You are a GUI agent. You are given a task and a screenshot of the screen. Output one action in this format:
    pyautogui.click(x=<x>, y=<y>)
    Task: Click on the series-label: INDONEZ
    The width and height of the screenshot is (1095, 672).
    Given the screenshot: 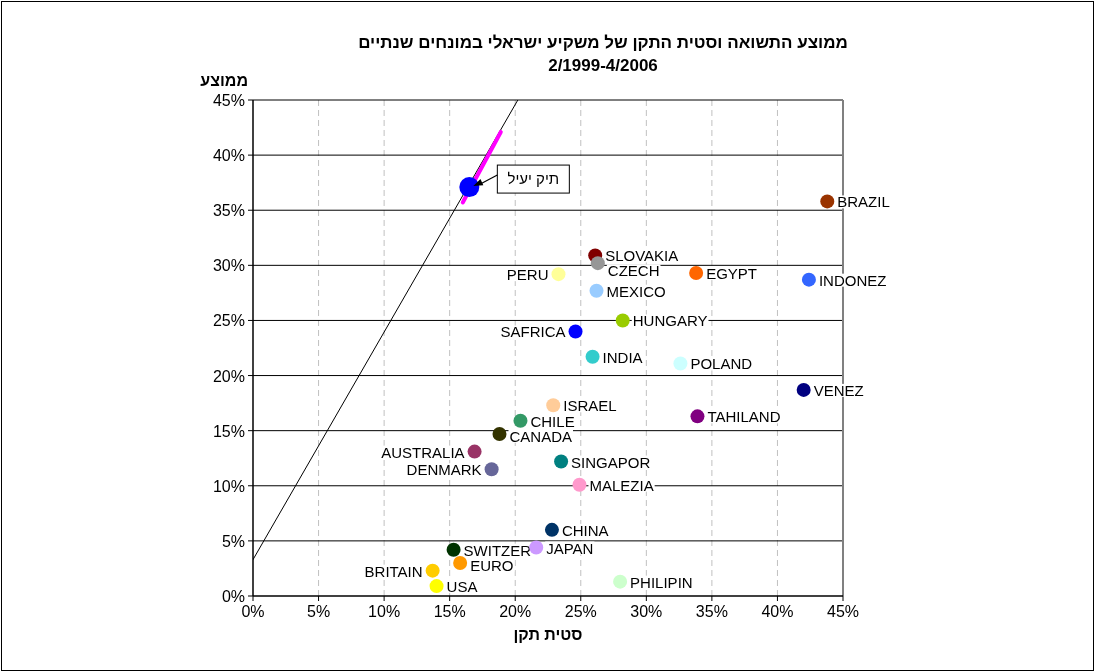 What is the action you would take?
    pyautogui.click(x=852, y=280)
    